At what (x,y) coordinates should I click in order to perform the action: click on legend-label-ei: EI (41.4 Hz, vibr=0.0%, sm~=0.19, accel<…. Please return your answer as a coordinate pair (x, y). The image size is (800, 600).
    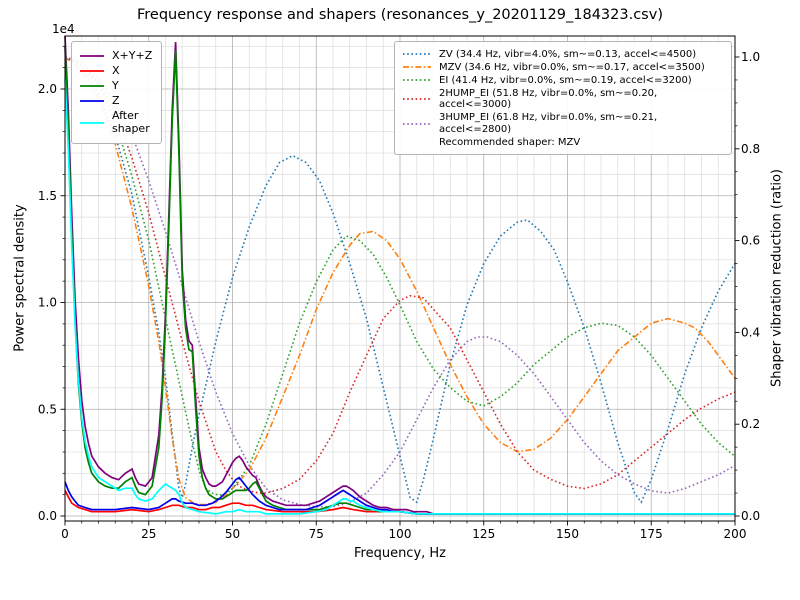
    Looking at the image, I should click on (565, 80).